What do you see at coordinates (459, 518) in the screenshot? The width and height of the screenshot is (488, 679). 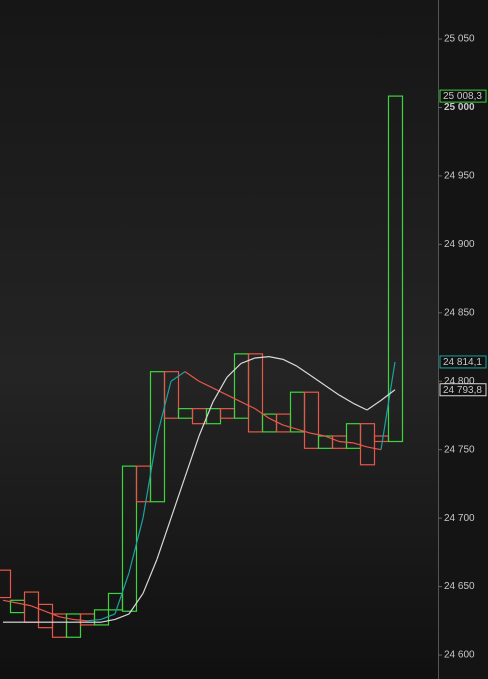 I see `y-tick-label: 24 700` at bounding box center [459, 518].